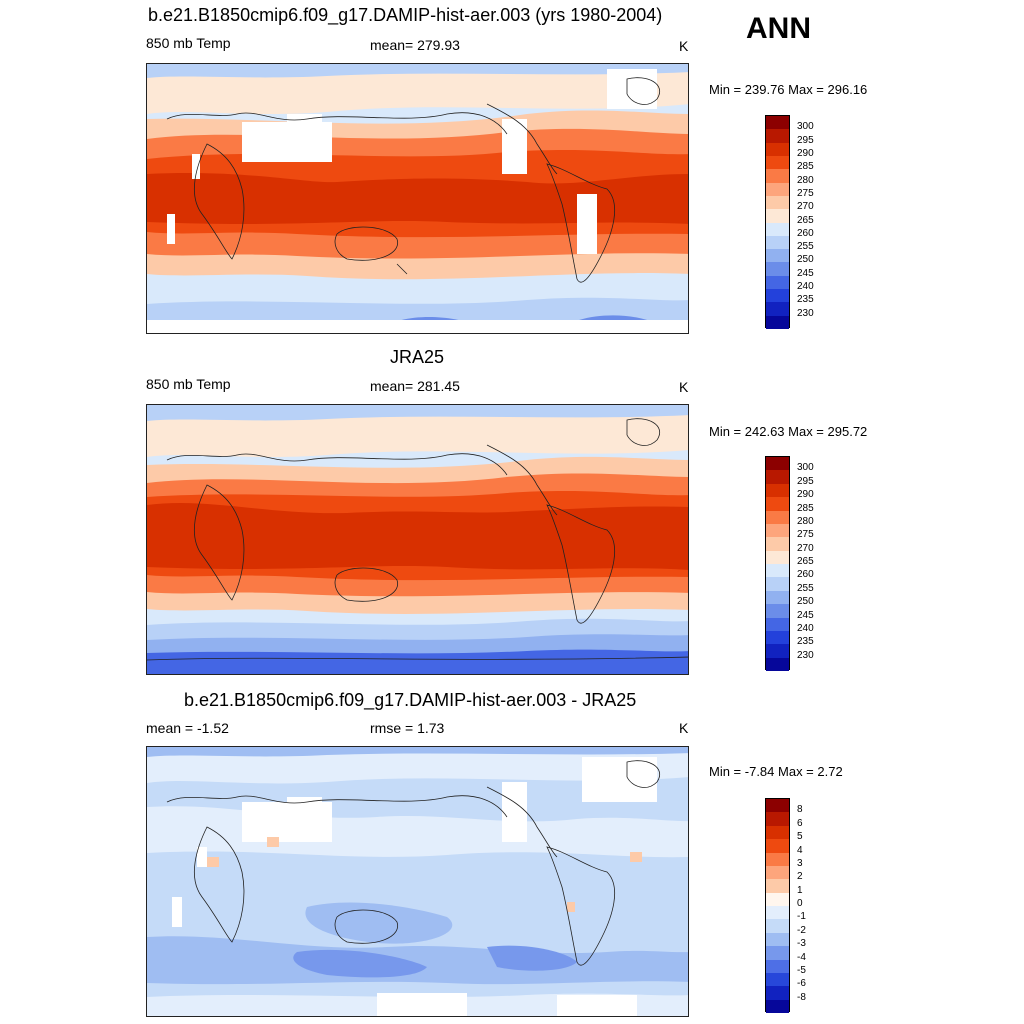 The height and width of the screenshot is (1024, 1024). Describe the element at coordinates (801, 984) in the screenshot. I see `colorbar-tick-label: -6` at that location.